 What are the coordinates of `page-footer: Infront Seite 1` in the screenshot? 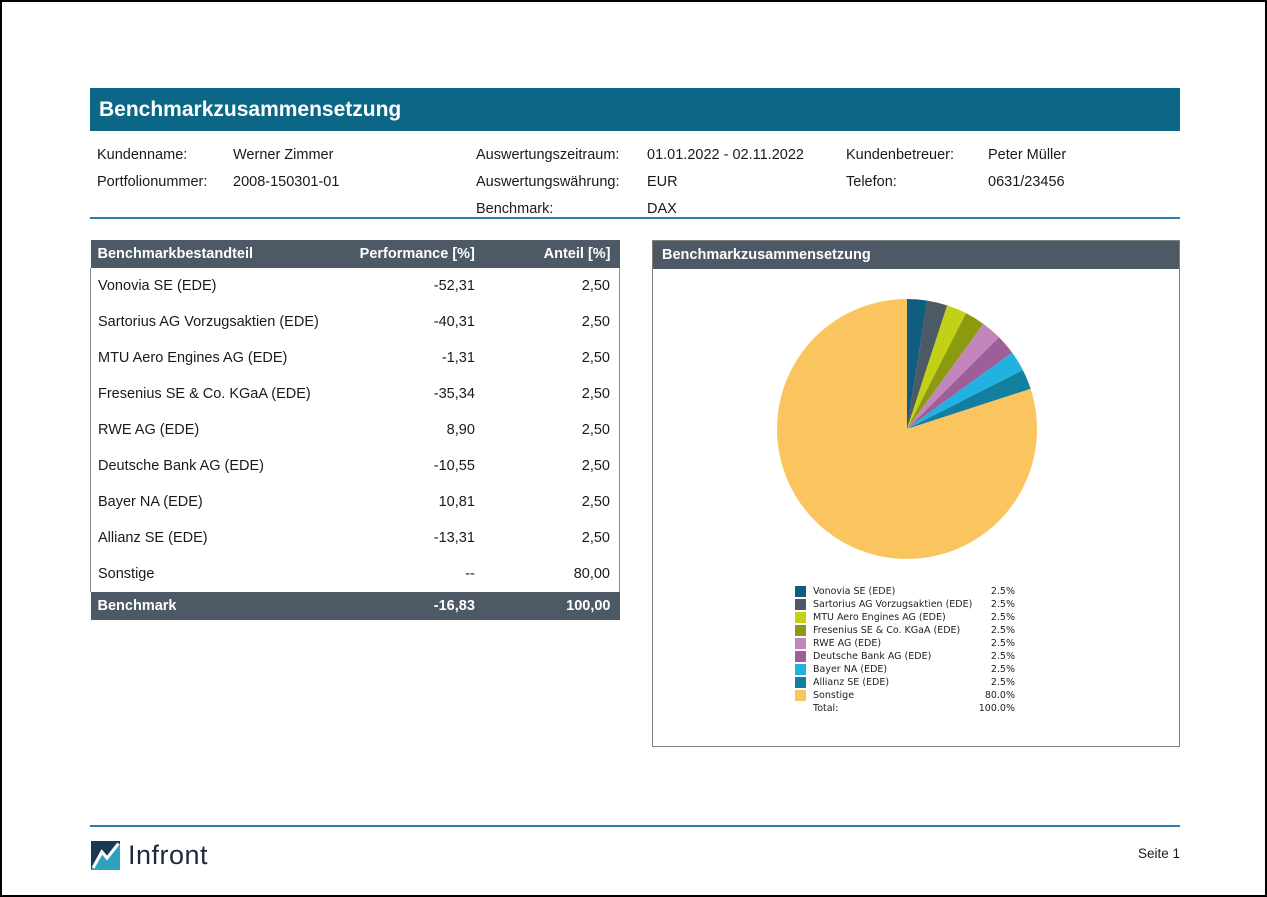 It's located at (635, 855).